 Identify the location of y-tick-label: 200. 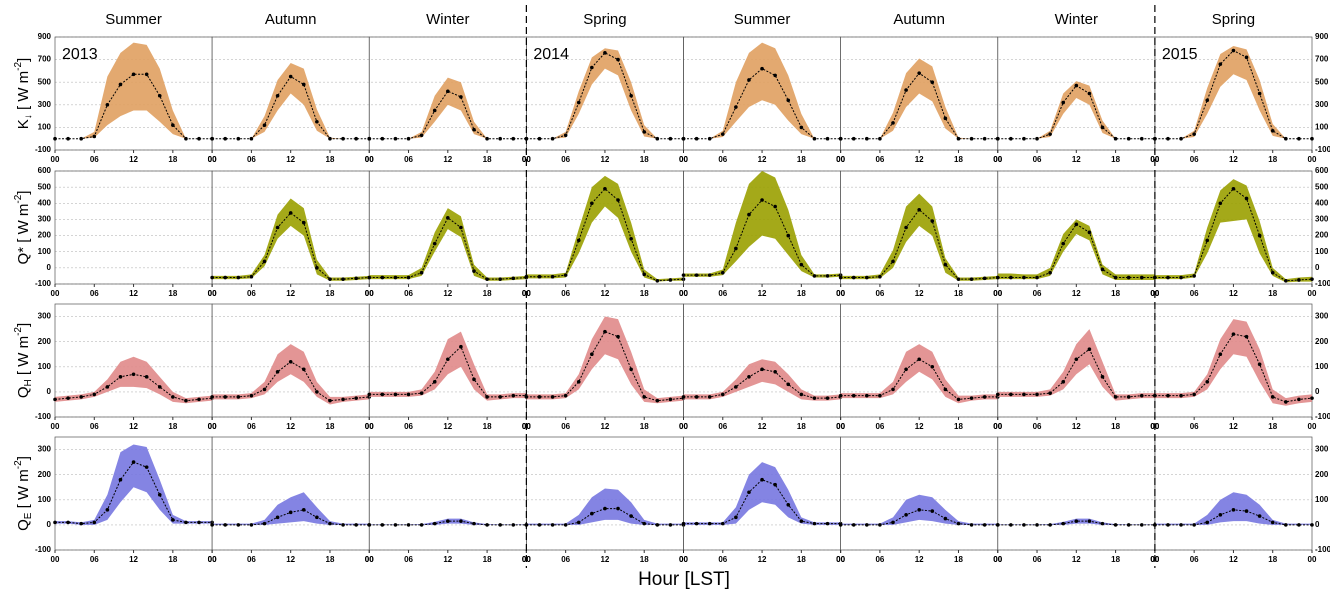
(45, 474).